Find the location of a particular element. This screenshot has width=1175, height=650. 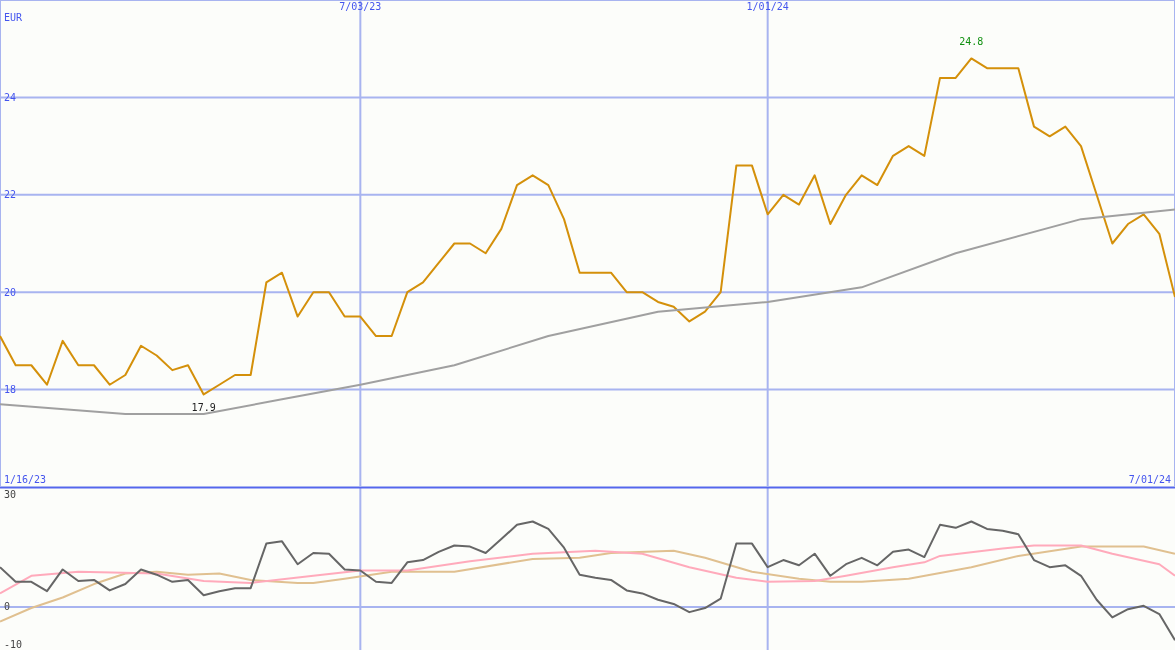

y-tick-label: 18 is located at coordinates (10, 390).